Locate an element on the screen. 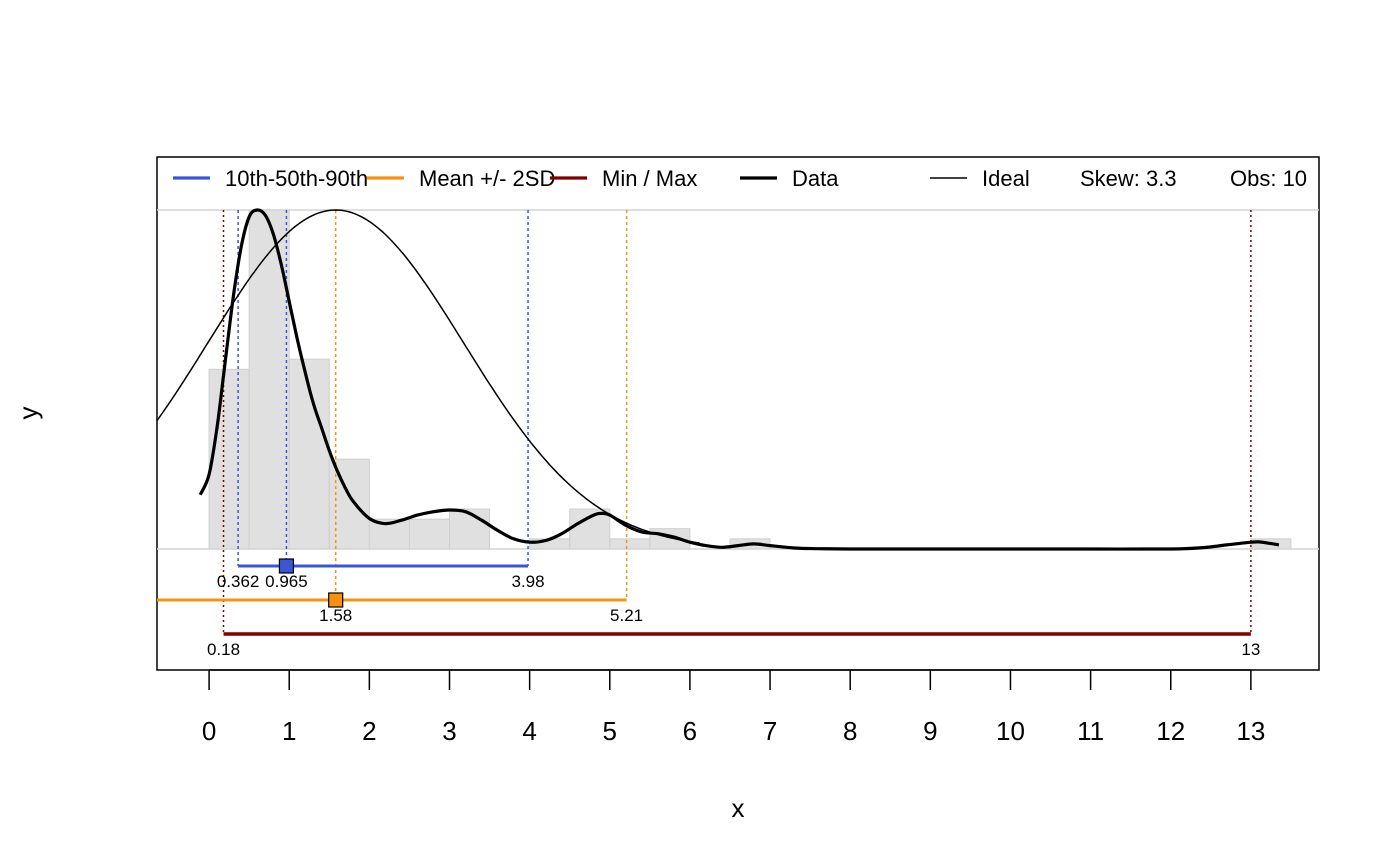 This screenshot has width=1400, height=866. mean-label: 1.58 is located at coordinates (335, 615).